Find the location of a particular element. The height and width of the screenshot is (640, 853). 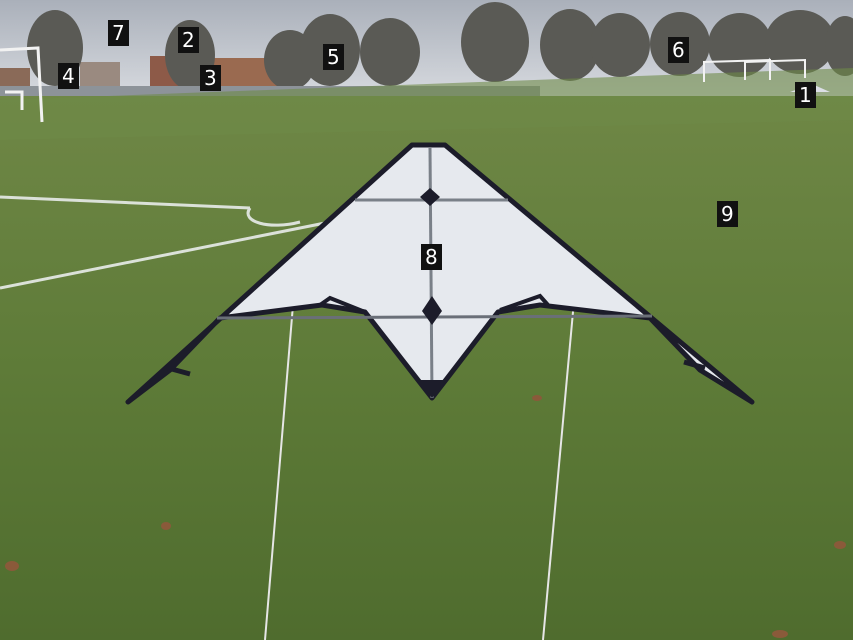

kite-line-right is located at coordinates (559, 464).